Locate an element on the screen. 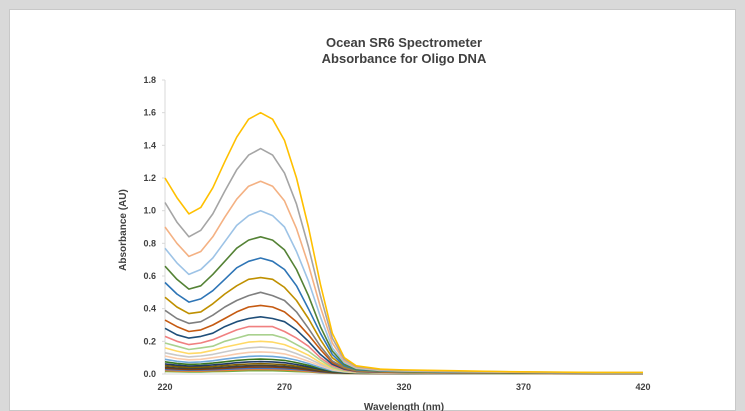 The width and height of the screenshot is (745, 411). x-axis-ticks: 220 270 320 370 420 is located at coordinates (403, 387).